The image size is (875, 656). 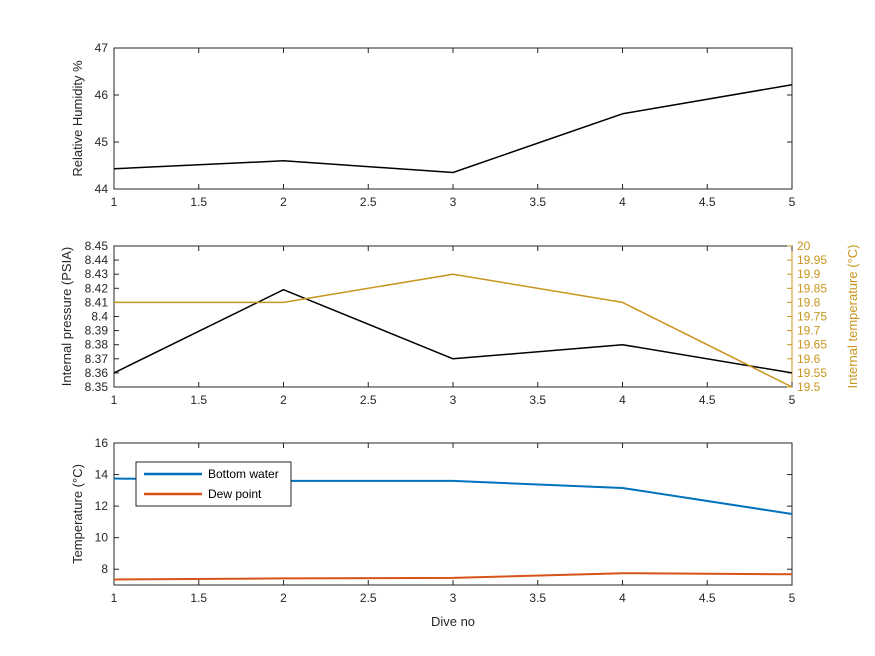 What do you see at coordinates (102, 142) in the screenshot?
I see `y-tick-label: 45` at bounding box center [102, 142].